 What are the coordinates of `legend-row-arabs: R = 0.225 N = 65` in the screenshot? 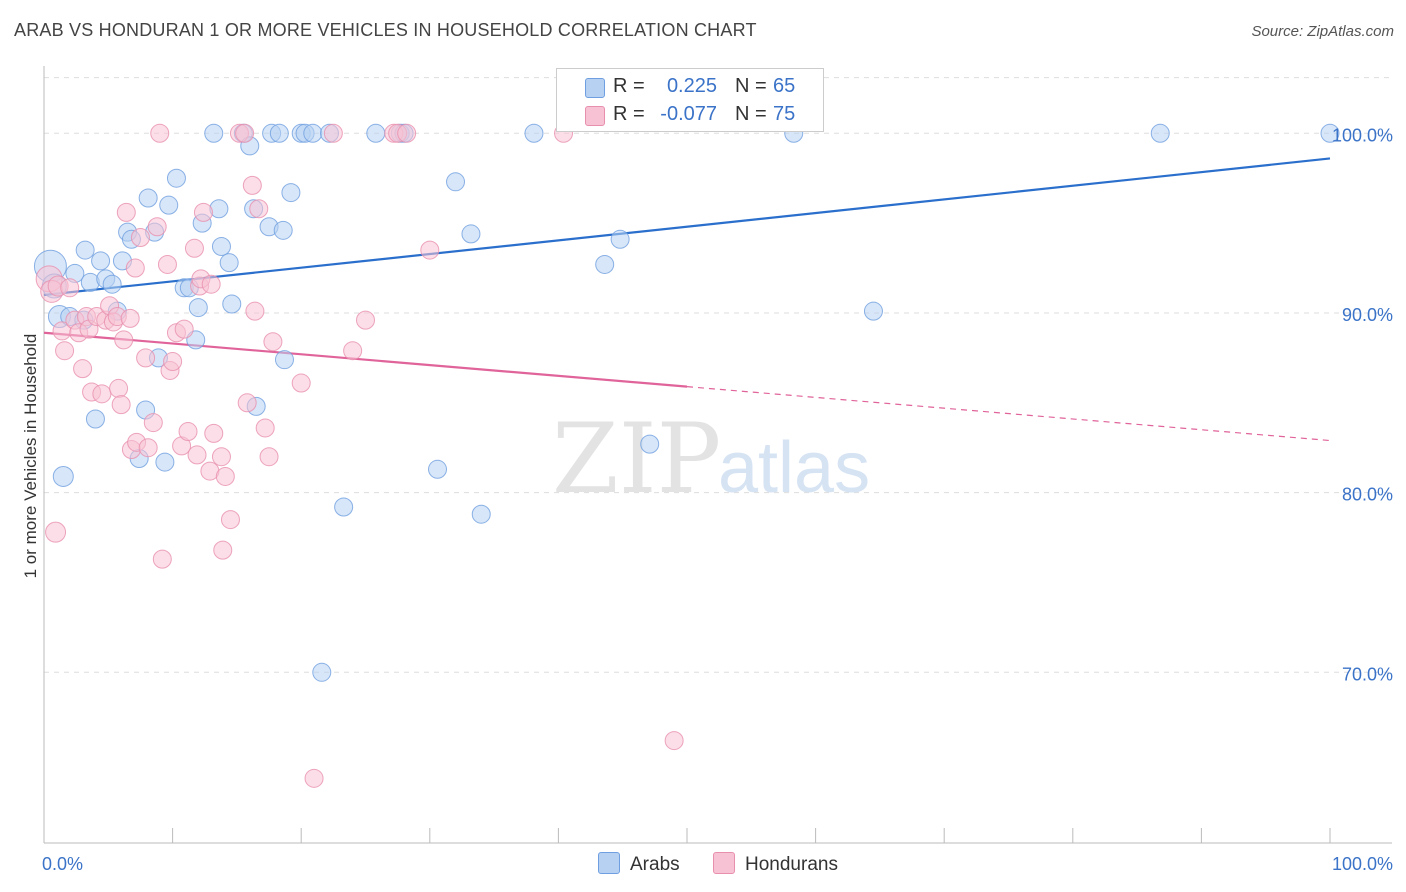 It's located at (690, 87).